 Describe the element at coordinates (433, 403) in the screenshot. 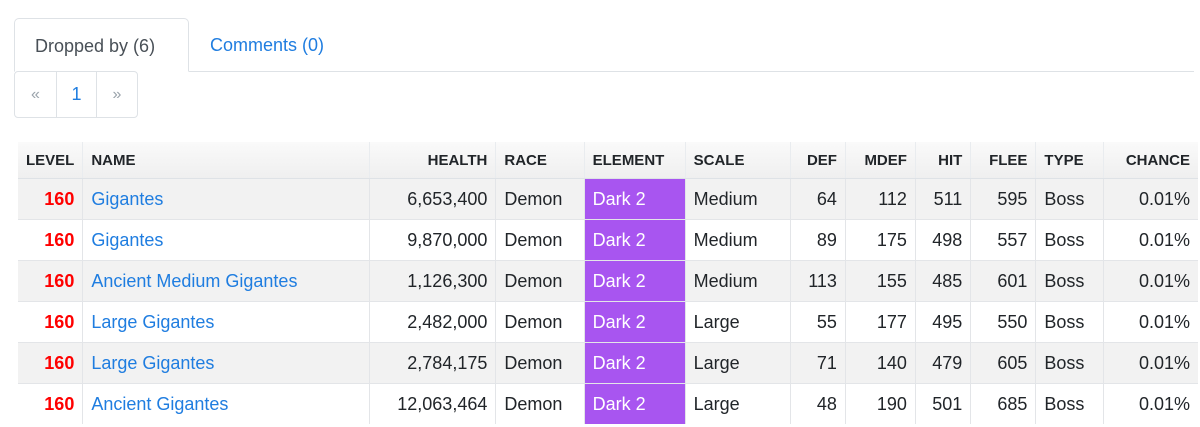

I see `monster-health-cell: 12,063,464` at that location.